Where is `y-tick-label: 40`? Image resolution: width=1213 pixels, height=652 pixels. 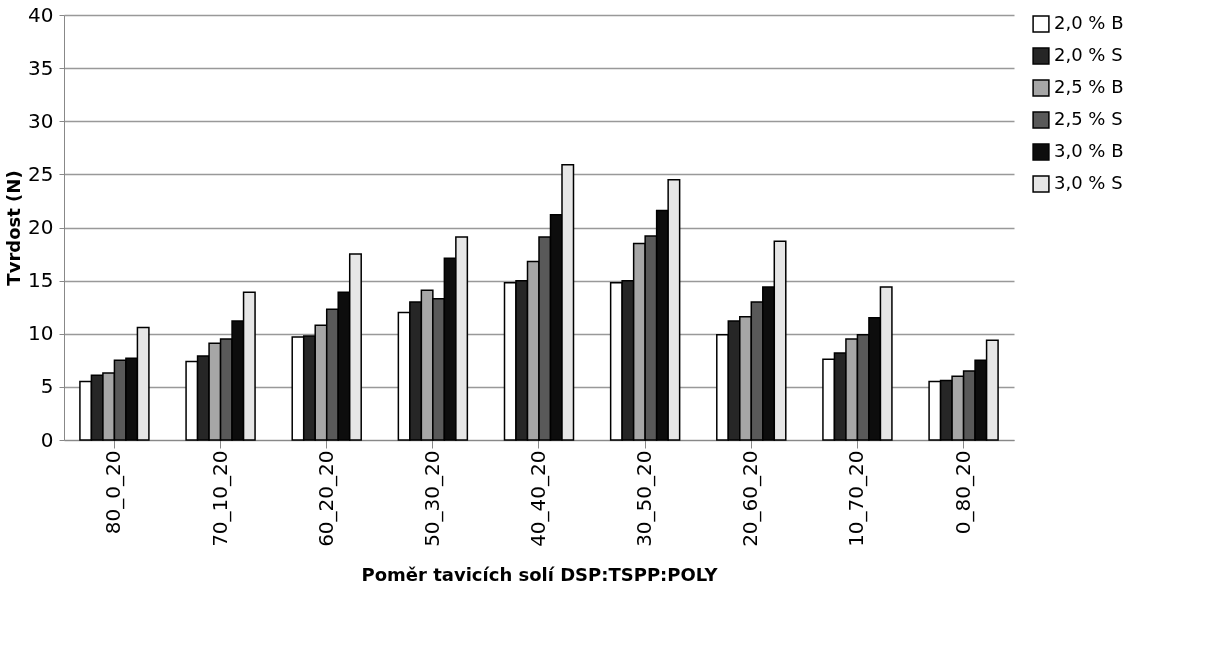
y-tick-label: 40 is located at coordinates (41, 14).